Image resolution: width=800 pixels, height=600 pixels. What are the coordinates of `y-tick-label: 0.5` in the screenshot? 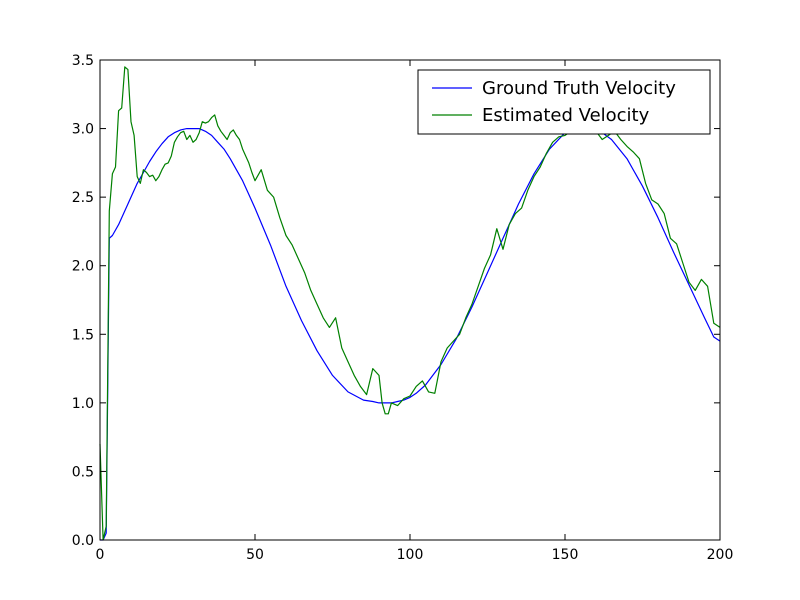 It's located at (83, 472).